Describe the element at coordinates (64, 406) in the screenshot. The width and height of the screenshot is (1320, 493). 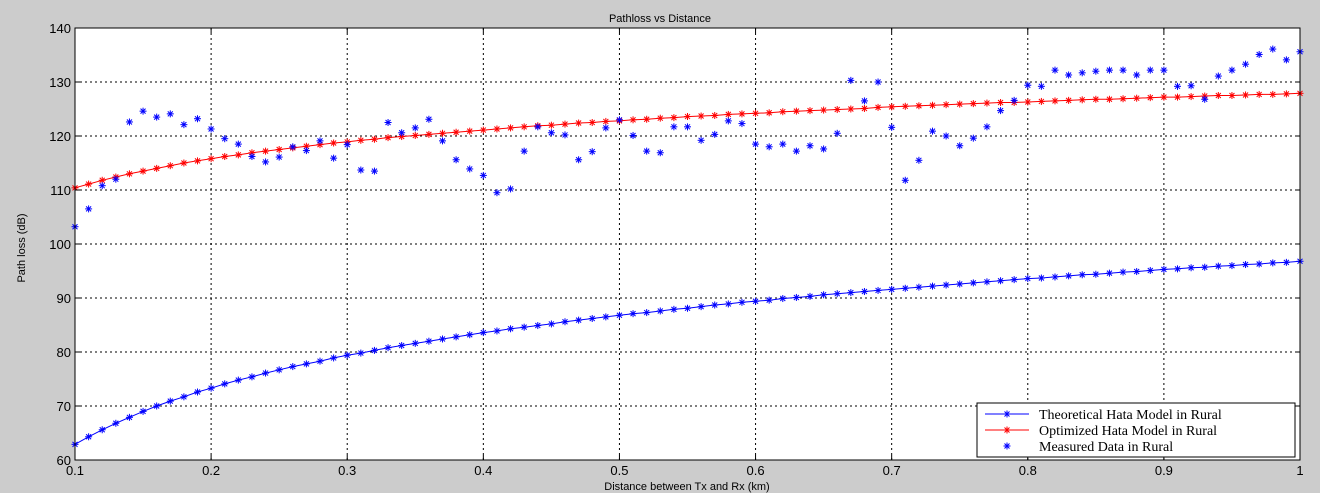
I see `y-tick-label: 70` at that location.